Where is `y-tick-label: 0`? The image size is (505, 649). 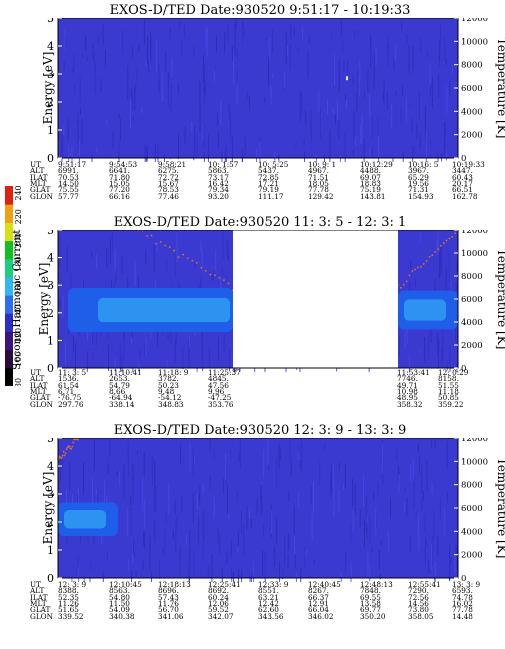 y-tick-label: 0 is located at coordinates (50, 157).